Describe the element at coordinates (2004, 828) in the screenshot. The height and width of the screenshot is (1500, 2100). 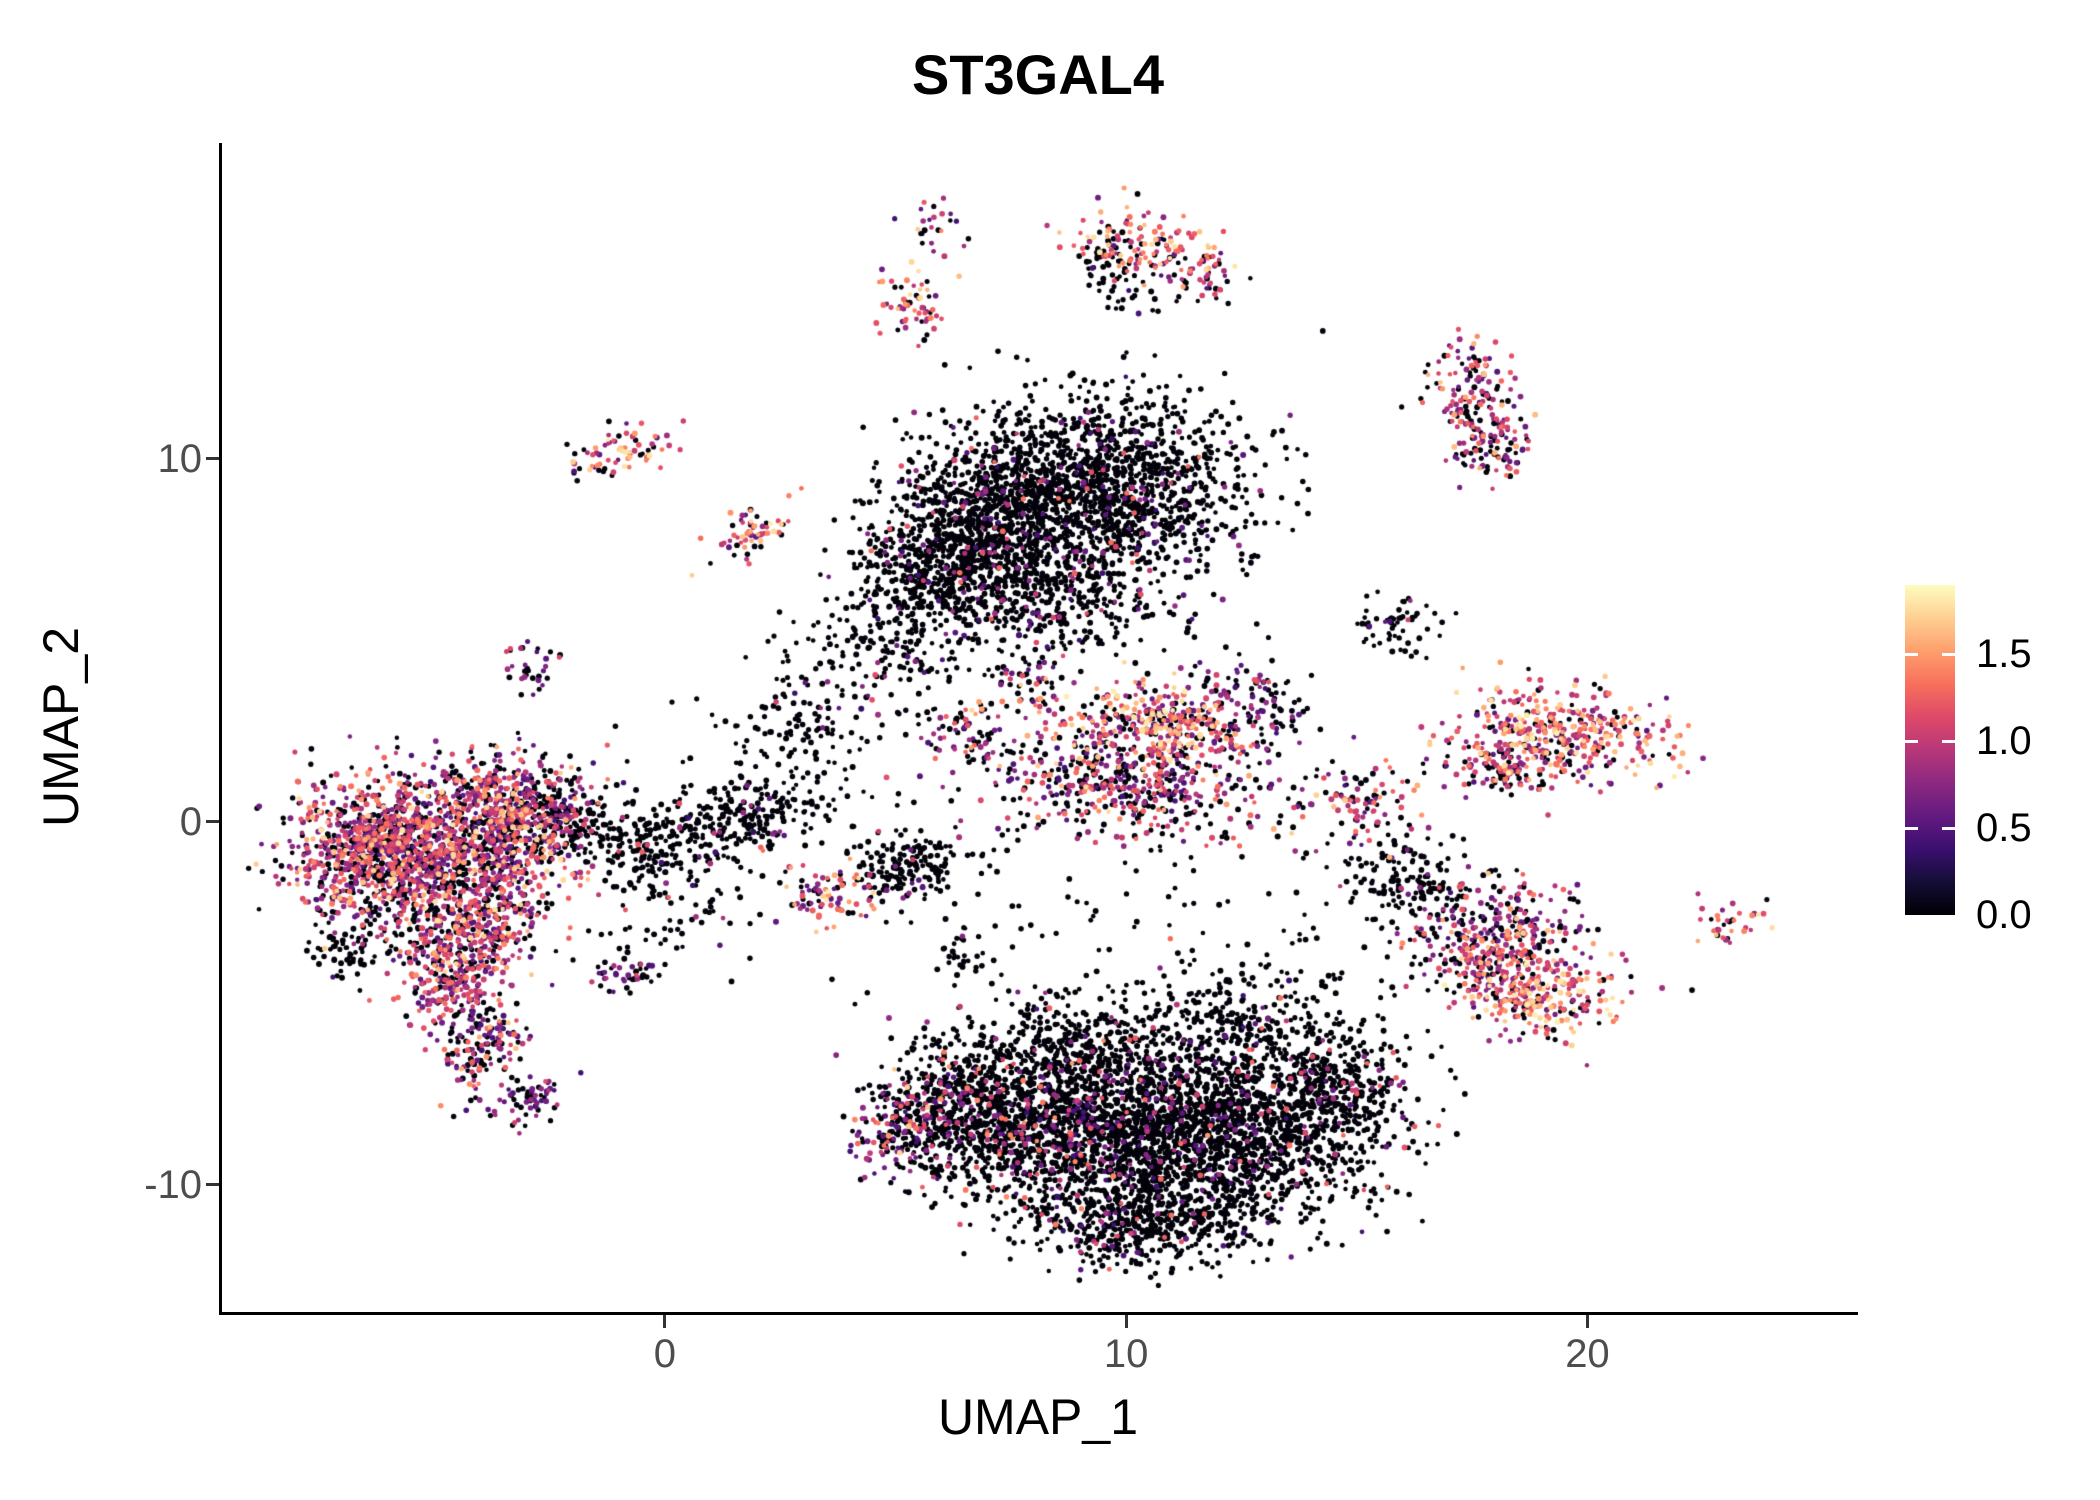
I see `colorbar-tick-label: 0.5` at that location.